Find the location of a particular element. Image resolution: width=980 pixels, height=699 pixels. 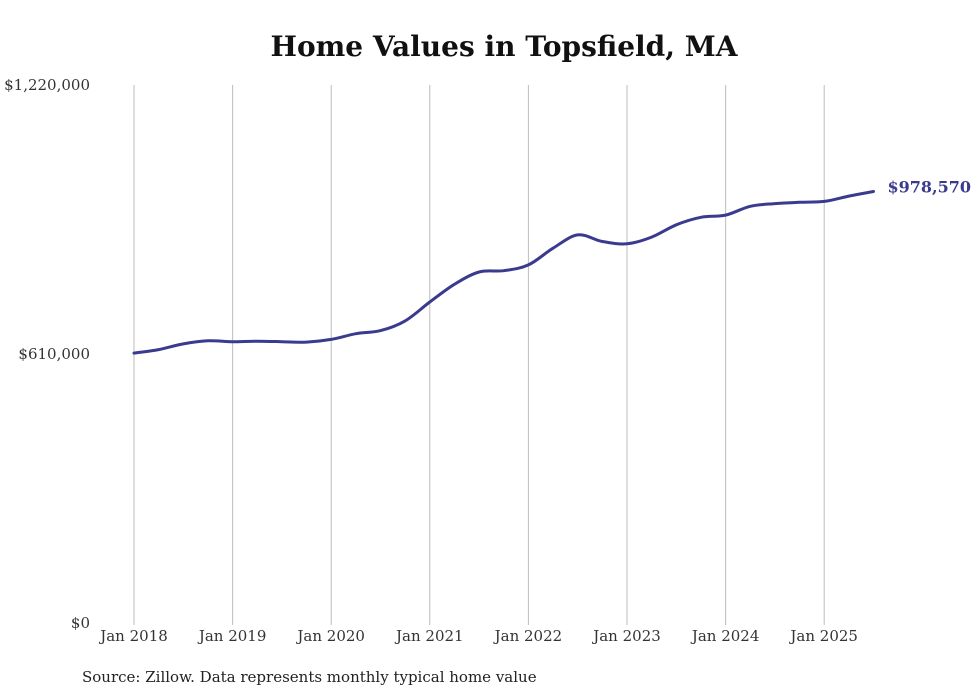

chart-title: Home Values in Topsfield, MA is located at coordinates (504, 46).